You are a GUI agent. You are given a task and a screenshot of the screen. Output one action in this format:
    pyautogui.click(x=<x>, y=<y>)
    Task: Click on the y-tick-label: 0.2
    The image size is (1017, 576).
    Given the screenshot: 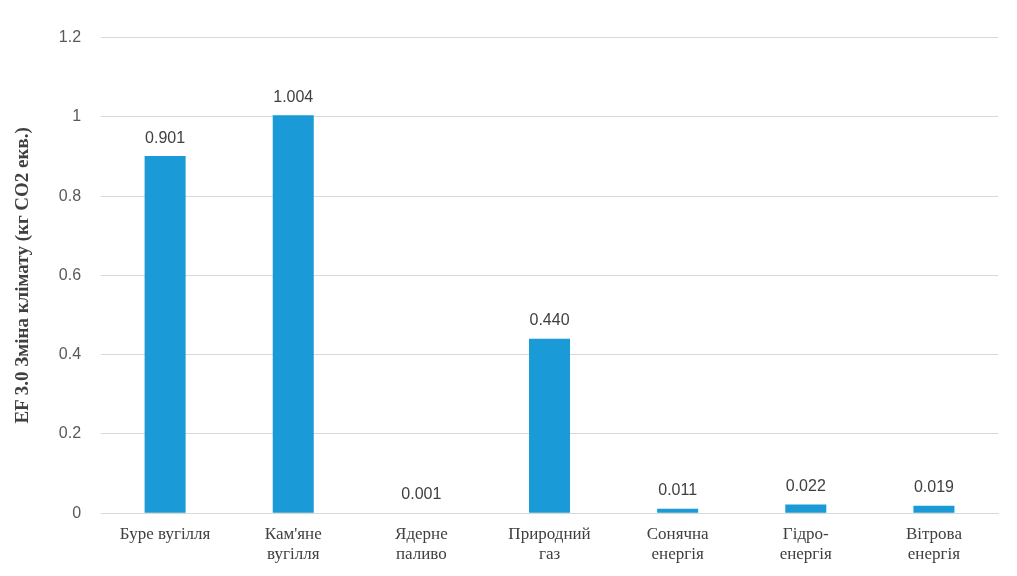 What is the action you would take?
    pyautogui.click(x=70, y=433)
    